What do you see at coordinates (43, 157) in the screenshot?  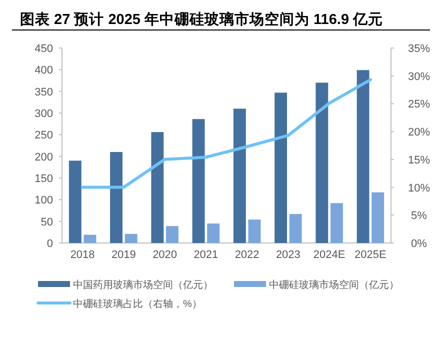 I see `y-tick-label: 200` at bounding box center [43, 157].